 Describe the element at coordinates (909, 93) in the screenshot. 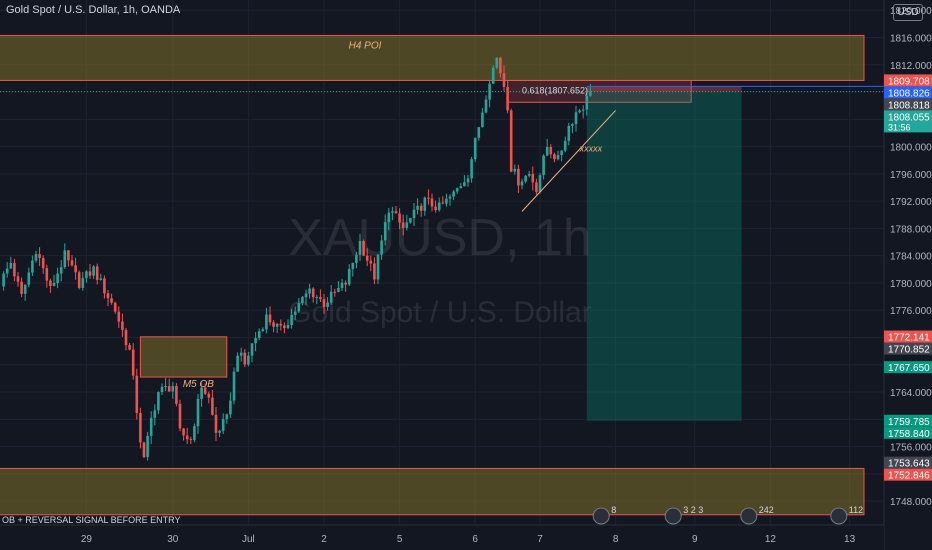

I see `price-label: 1808.826` at that location.